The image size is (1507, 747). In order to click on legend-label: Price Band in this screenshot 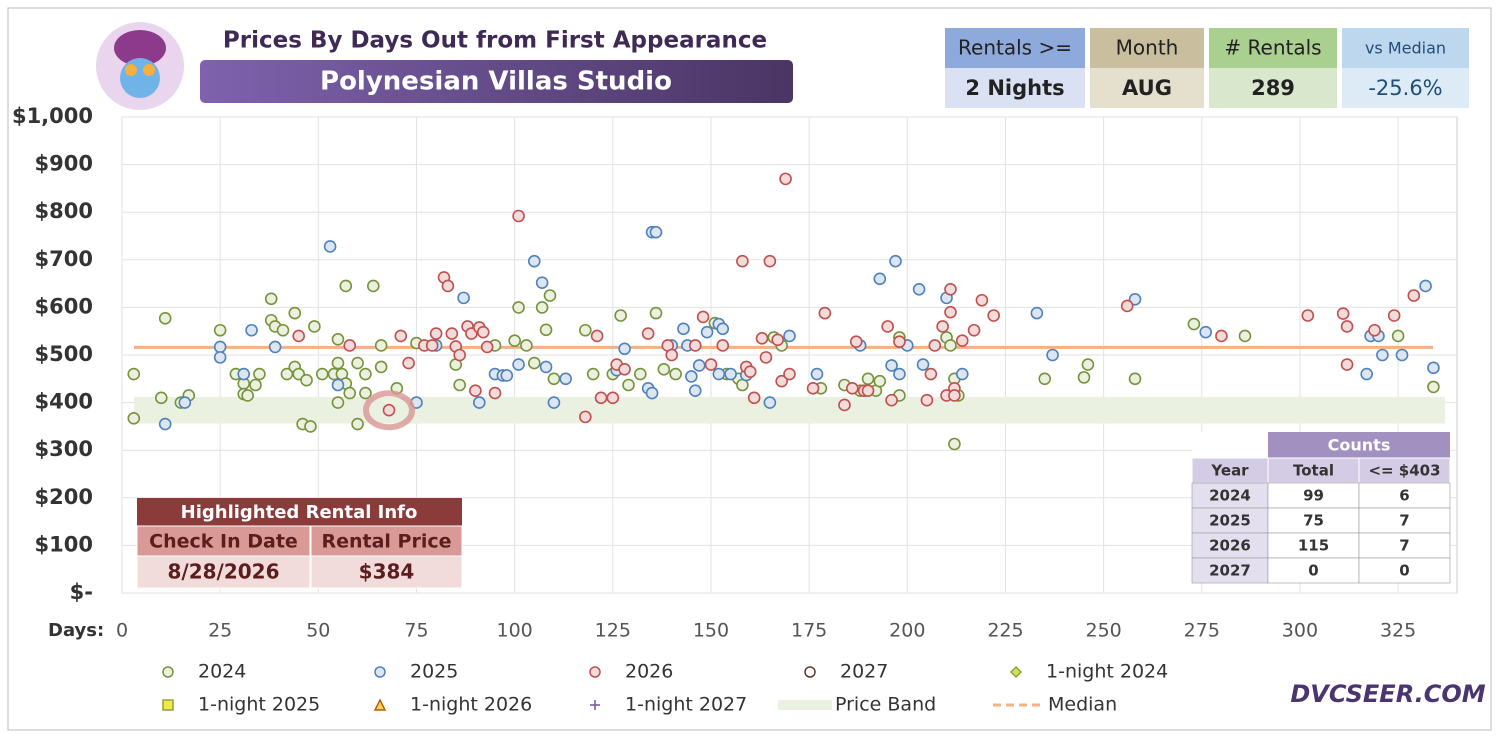, I will do `click(885, 705)`.